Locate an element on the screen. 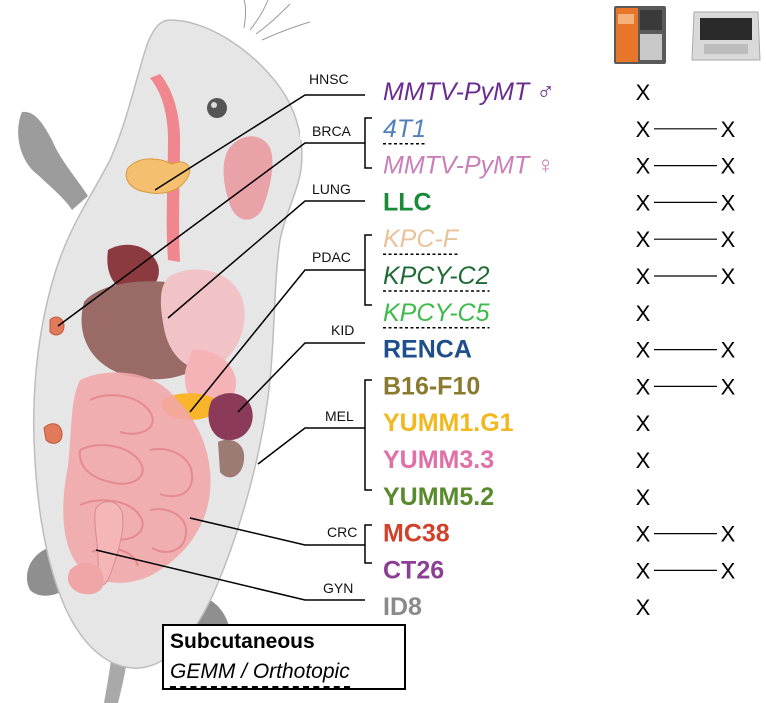 The image size is (766, 703). reproductive-organ is located at coordinates (109, 543).